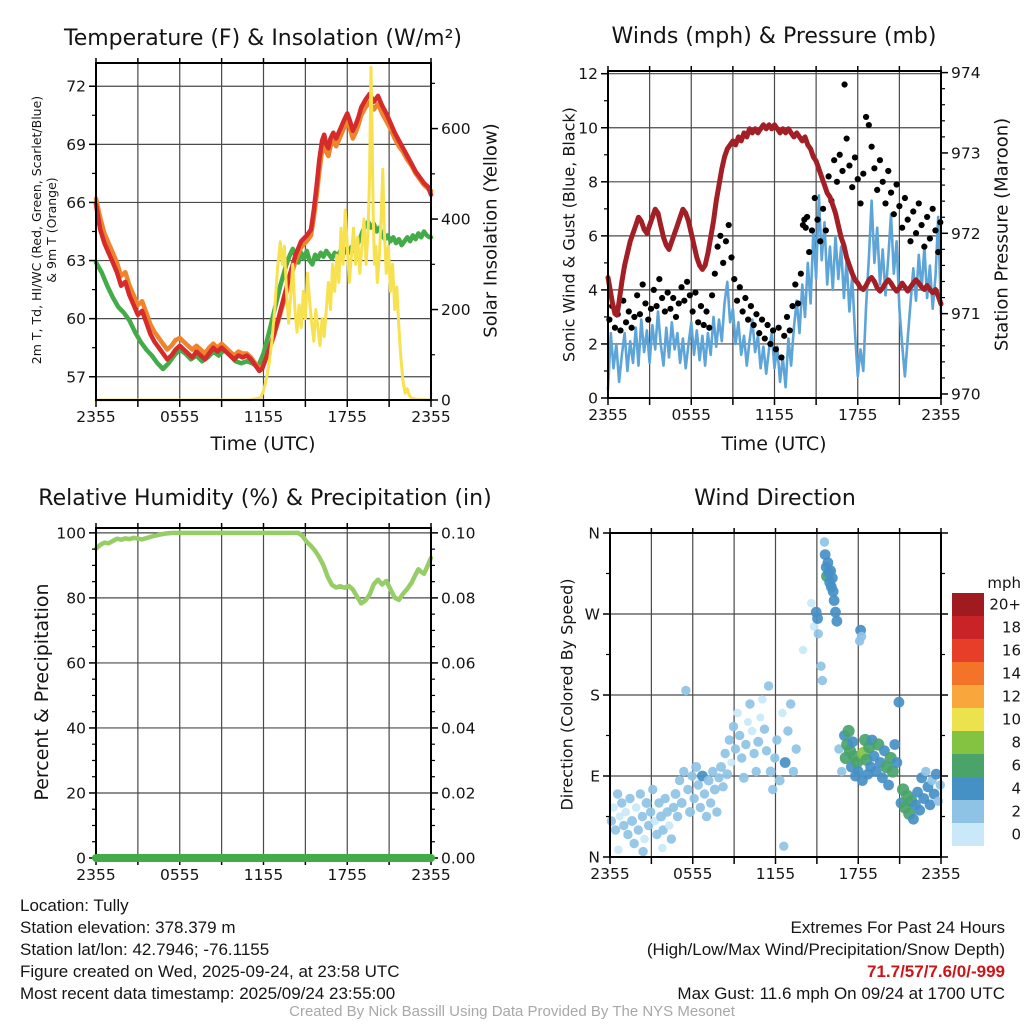 The height and width of the screenshot is (1024, 1024). I want to click on svg-text: 974, so click(966, 73).